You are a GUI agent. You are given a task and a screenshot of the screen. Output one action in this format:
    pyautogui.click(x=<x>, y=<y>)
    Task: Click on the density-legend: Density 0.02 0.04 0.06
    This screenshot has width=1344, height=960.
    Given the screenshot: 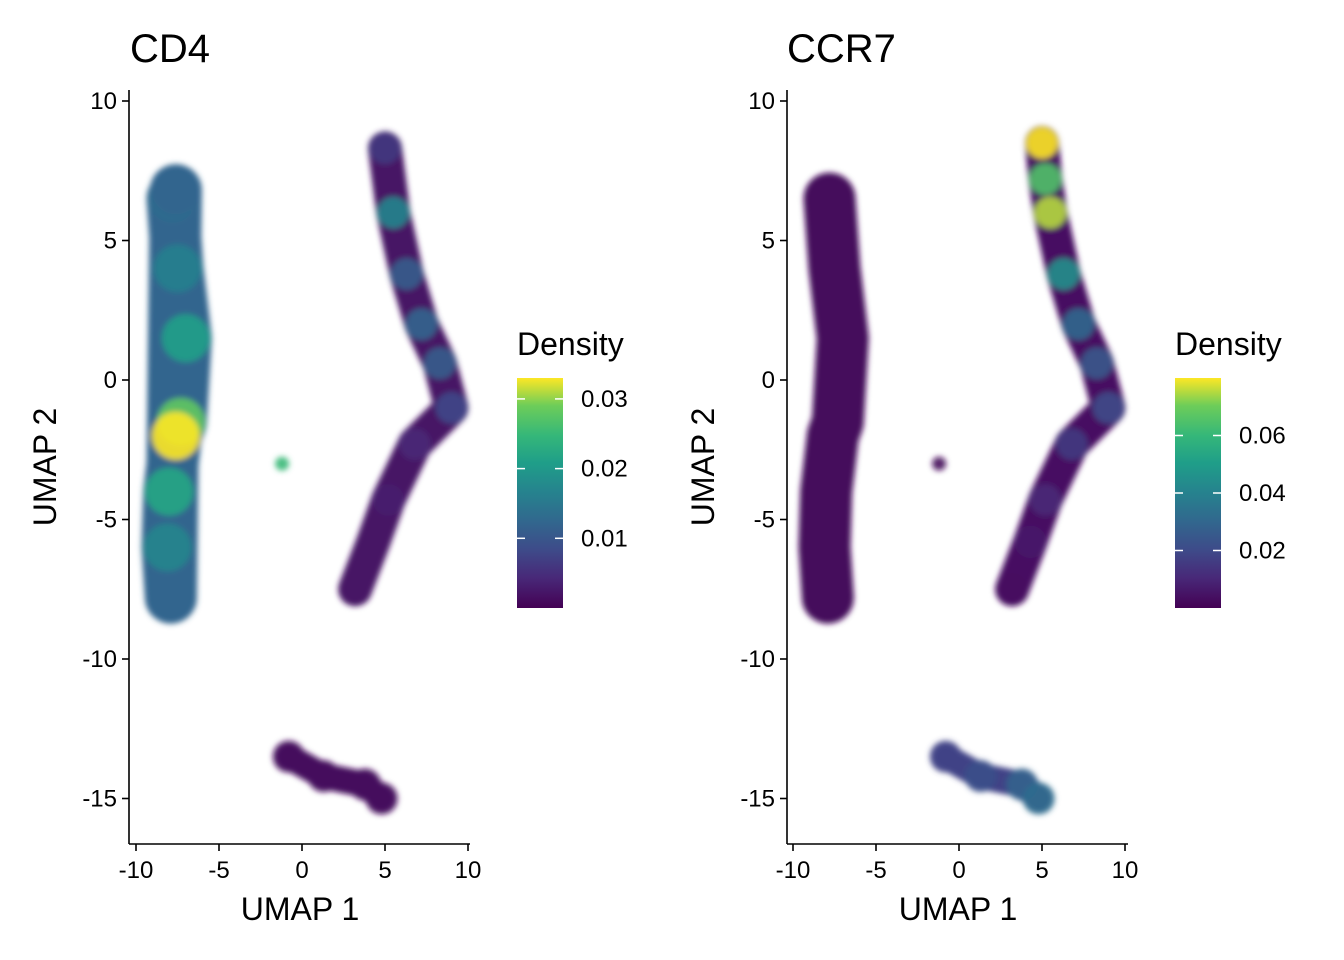 What is the action you would take?
    pyautogui.click(x=1230, y=467)
    